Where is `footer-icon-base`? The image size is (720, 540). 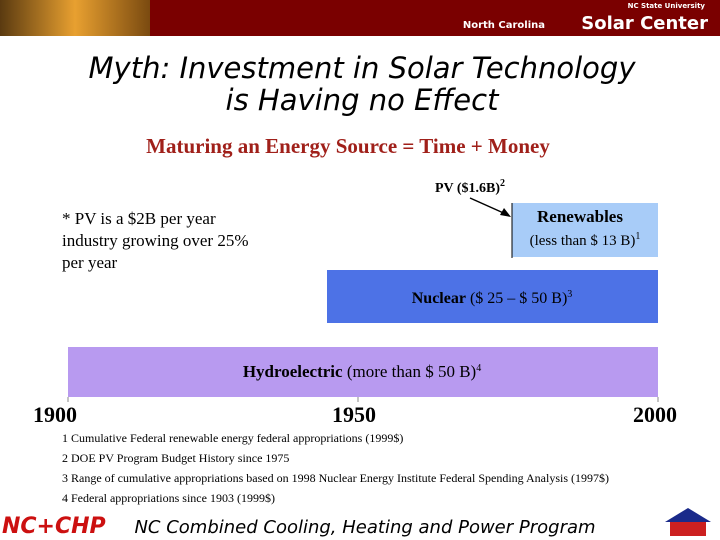
footer-icon-base is located at coordinates (688, 529).